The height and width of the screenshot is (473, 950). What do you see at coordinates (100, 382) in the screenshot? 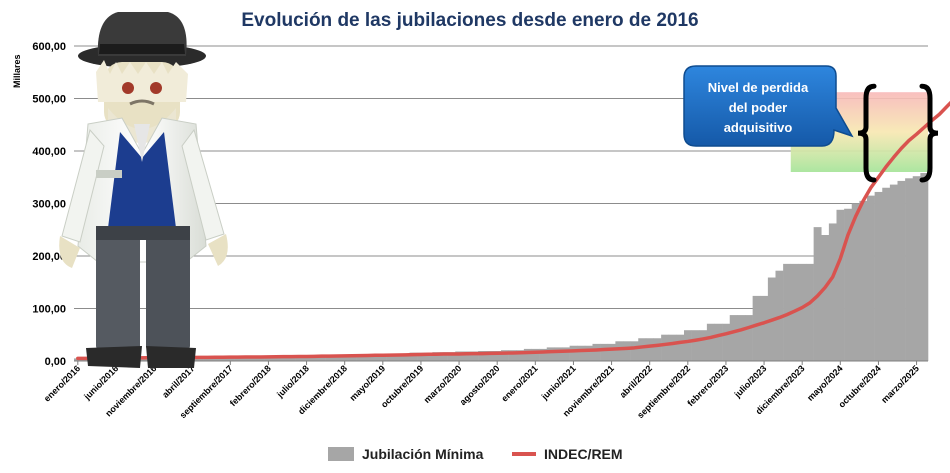
I see `x-tick-label: junio/2016` at bounding box center [100, 382].